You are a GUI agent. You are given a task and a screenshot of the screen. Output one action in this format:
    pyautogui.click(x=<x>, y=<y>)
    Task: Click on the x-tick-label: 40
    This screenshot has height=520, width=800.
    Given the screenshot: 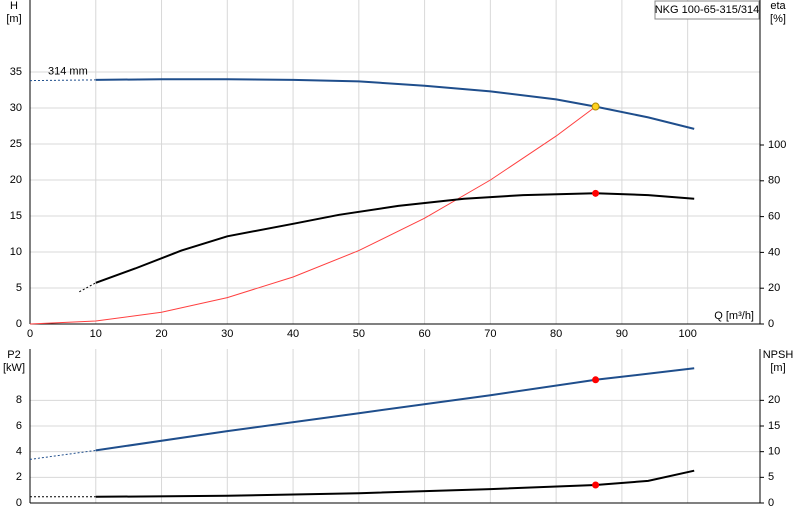 What is the action you would take?
    pyautogui.click(x=293, y=334)
    